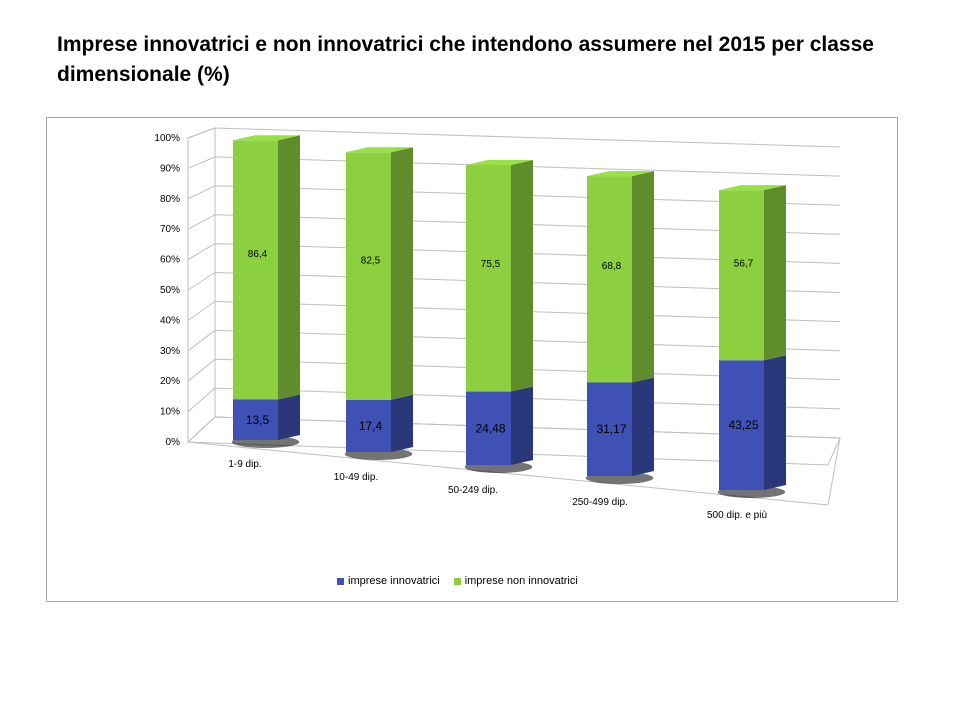  What do you see at coordinates (170, 199) in the screenshot?
I see `y-tick-label: 80%` at bounding box center [170, 199].